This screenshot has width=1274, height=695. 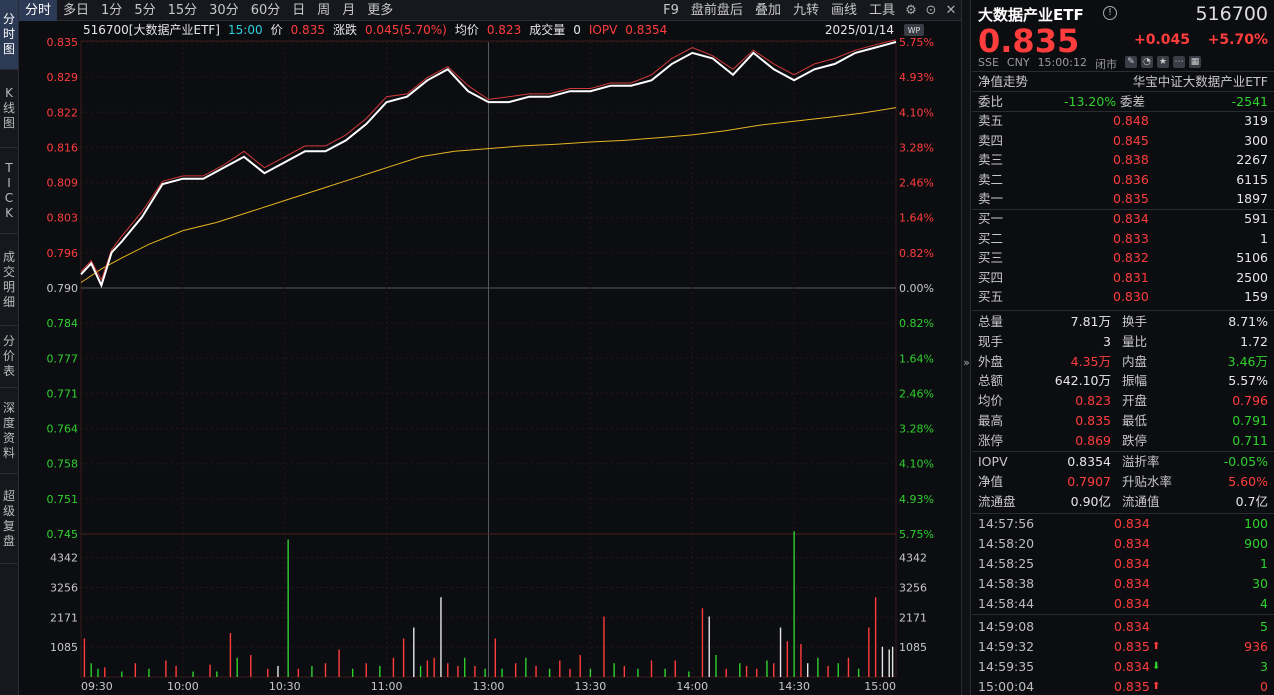 I want to click on vtab-0: 分时图, so click(x=9, y=35).